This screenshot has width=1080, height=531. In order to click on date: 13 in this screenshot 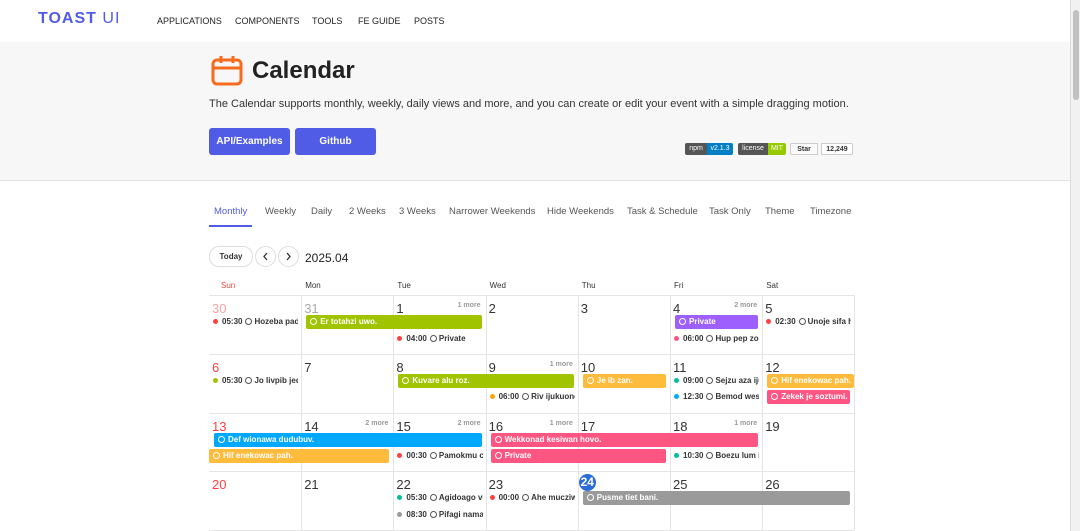, I will do `click(219, 426)`.